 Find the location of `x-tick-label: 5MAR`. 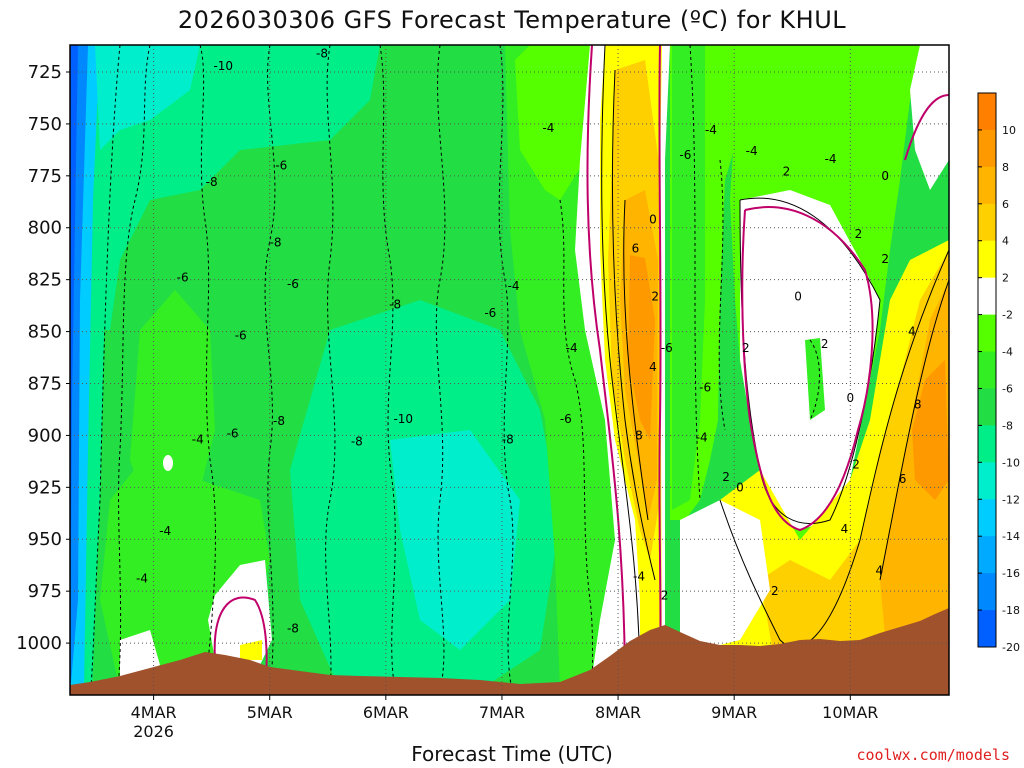

x-tick-label: 5MAR is located at coordinates (270, 712).